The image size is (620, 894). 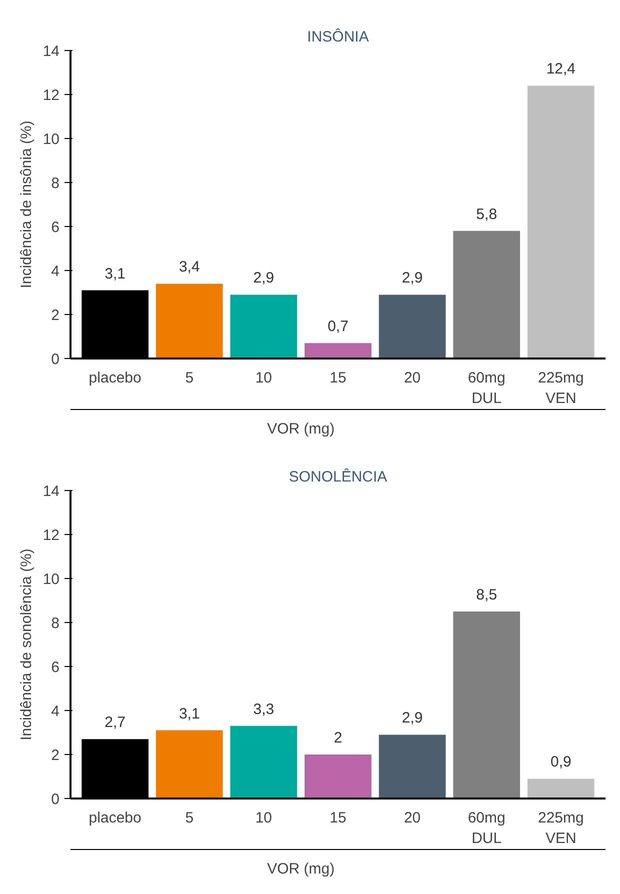 What do you see at coordinates (487, 214) in the screenshot?
I see `data-label: 5,8` at bounding box center [487, 214].